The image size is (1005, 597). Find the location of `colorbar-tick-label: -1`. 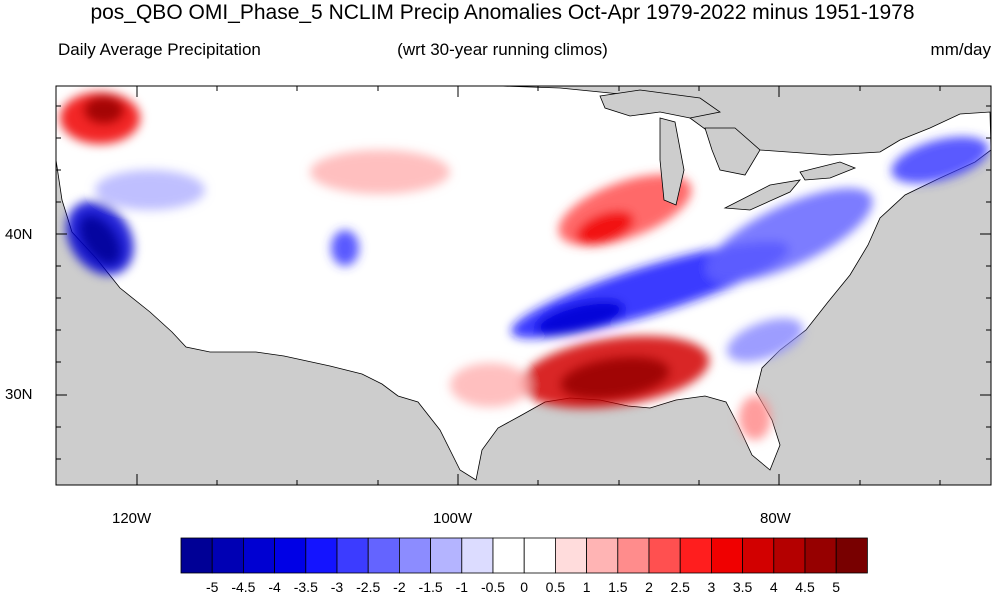

colorbar-tick-label: -1 is located at coordinates (462, 587).